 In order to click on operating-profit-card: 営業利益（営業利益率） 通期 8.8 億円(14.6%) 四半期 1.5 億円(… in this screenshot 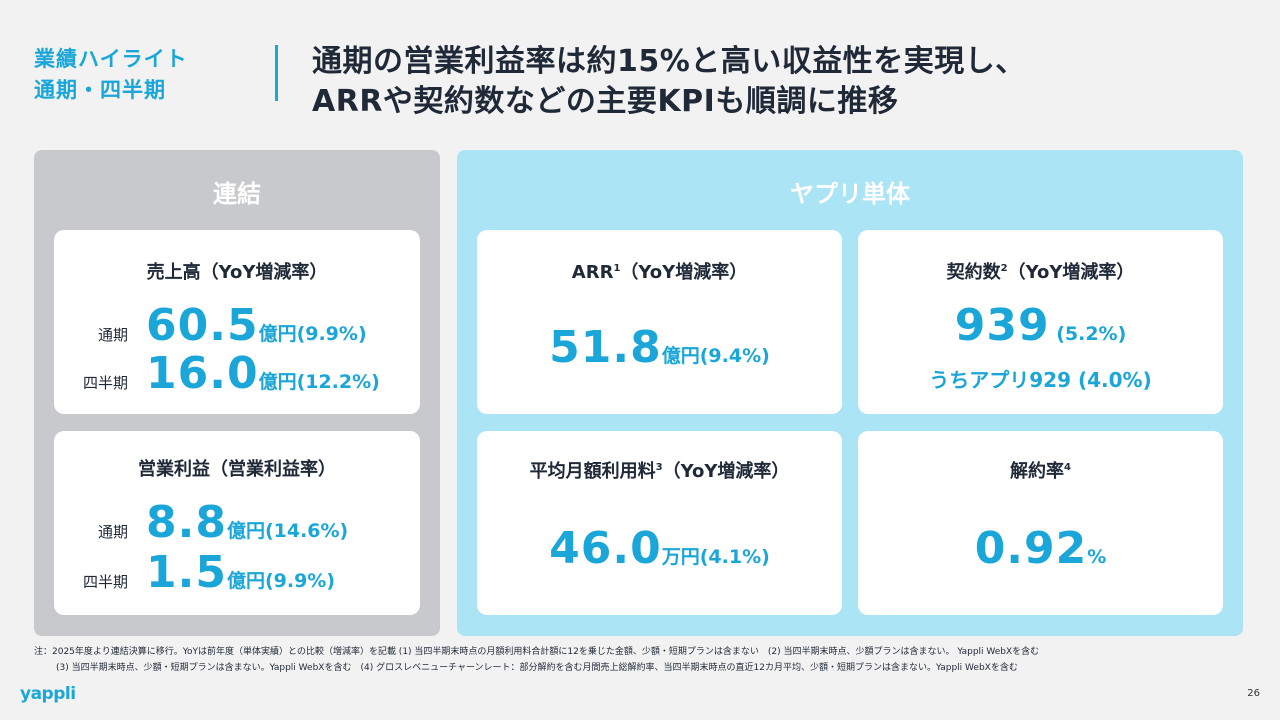, I will do `click(237, 523)`.